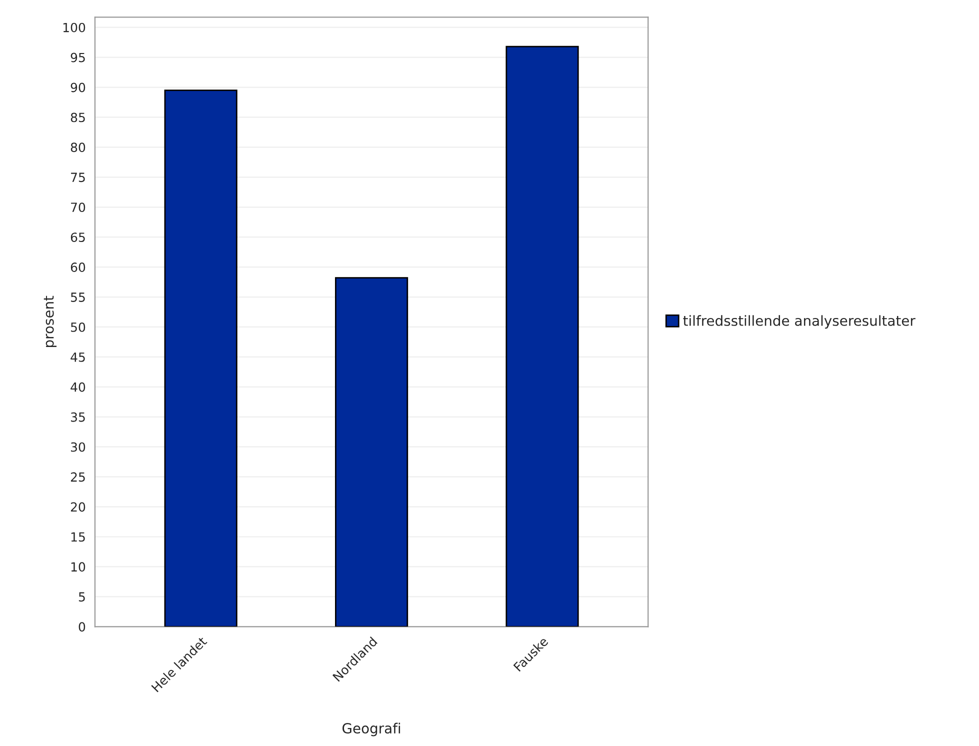 This screenshot has height=746, width=979. I want to click on y-tick-label: 100, so click(74, 27).